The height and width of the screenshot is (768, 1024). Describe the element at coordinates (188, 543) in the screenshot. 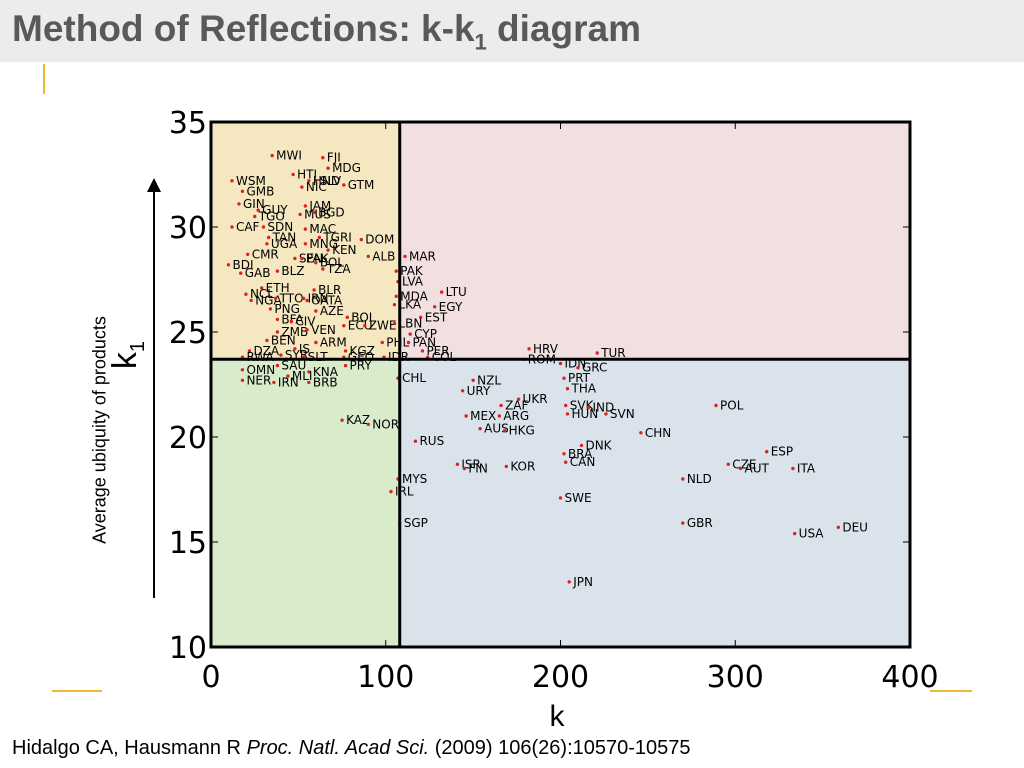

I see `y-tick-label: 15` at that location.